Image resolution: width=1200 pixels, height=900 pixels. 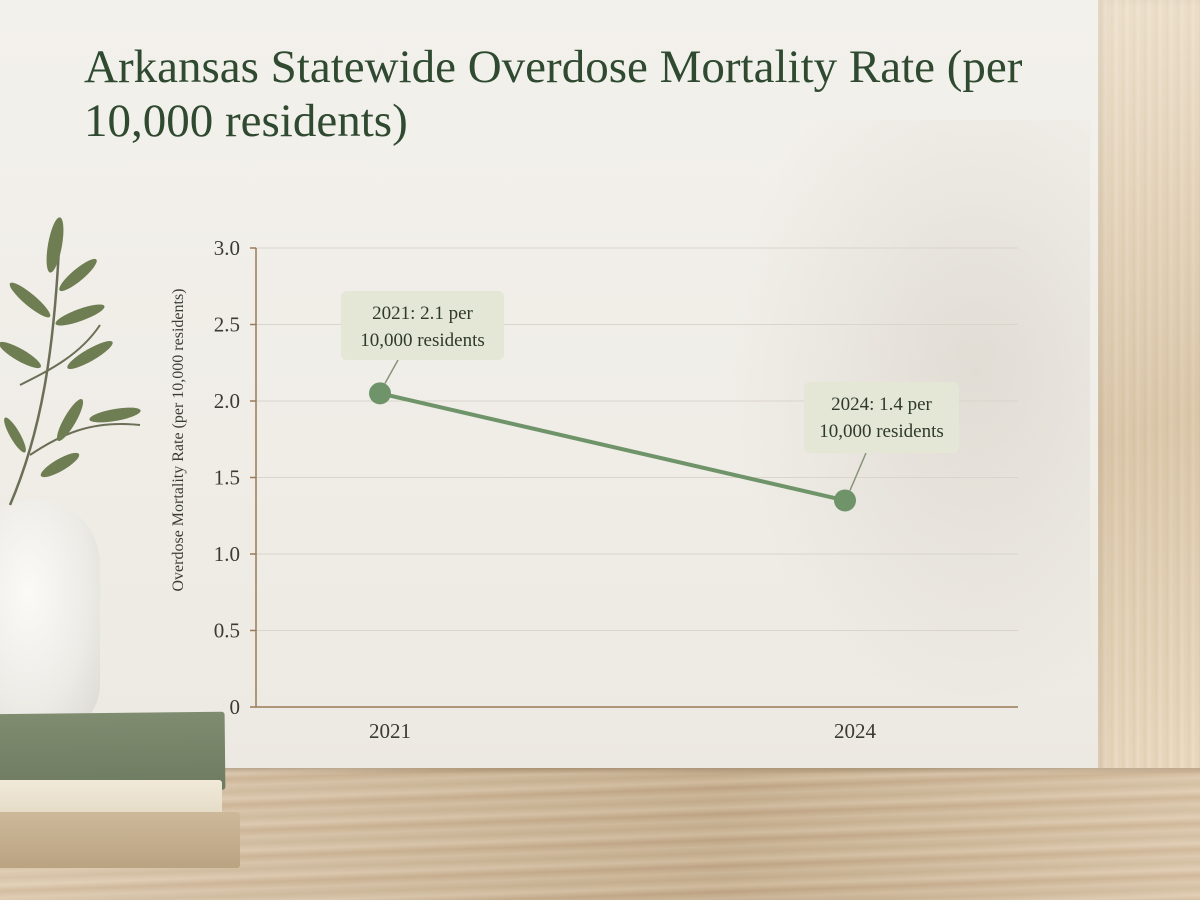 What do you see at coordinates (422, 313) in the screenshot?
I see `callout-line-1: 2021: 2.1 per` at bounding box center [422, 313].